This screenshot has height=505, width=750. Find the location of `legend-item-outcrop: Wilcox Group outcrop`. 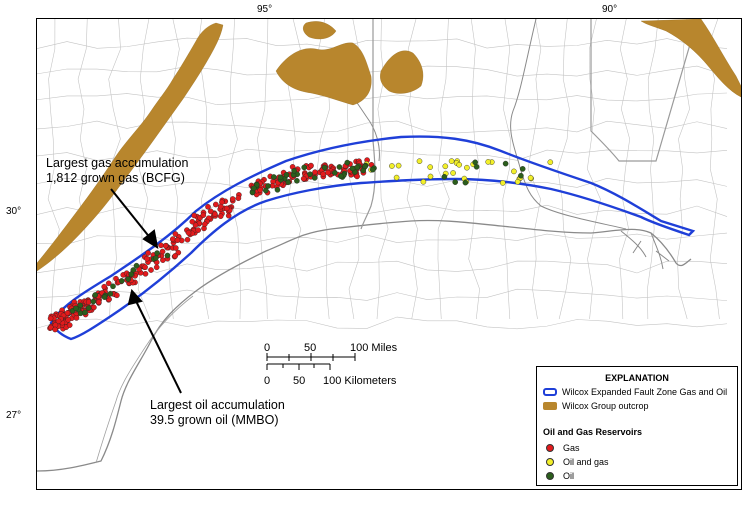

legend-item-outcrop: Wilcox Group outcrop is located at coordinates (596, 406).